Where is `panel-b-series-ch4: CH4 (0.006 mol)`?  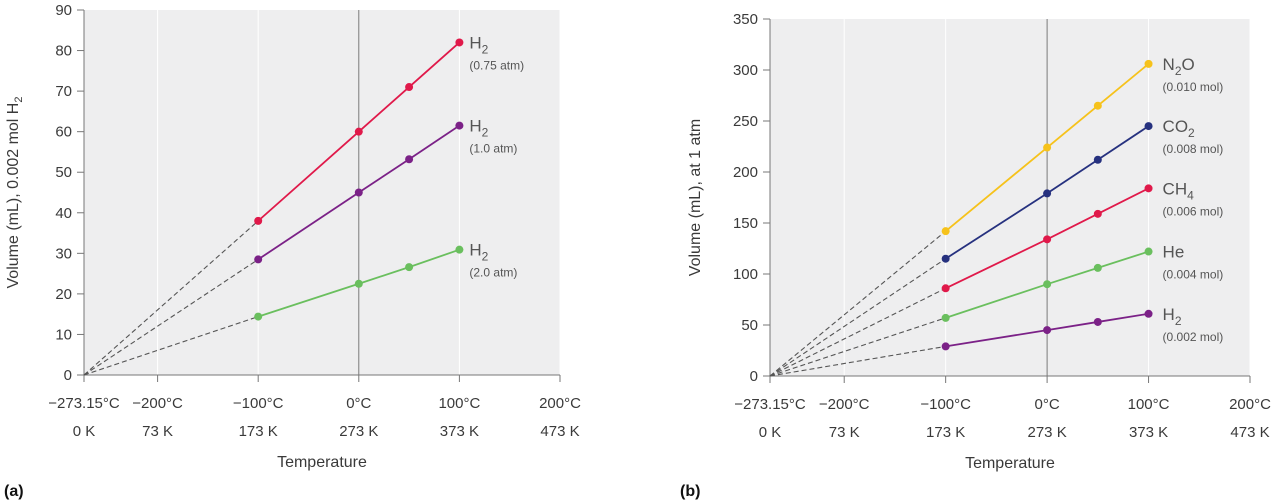
panel-b-series-ch4: CH4 (0.006 mol) is located at coordinates (996, 278).